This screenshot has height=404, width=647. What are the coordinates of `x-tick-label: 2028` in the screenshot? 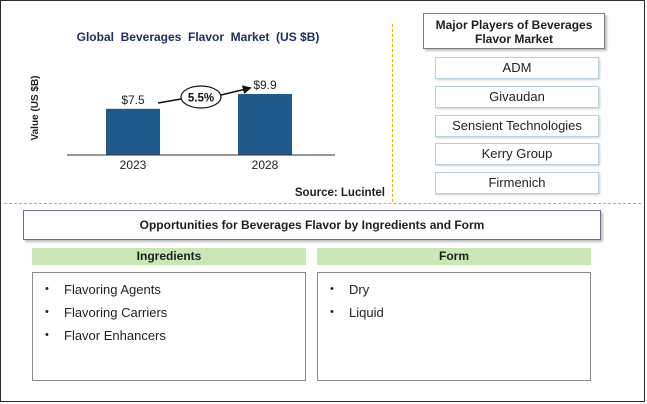 It's located at (265, 165).